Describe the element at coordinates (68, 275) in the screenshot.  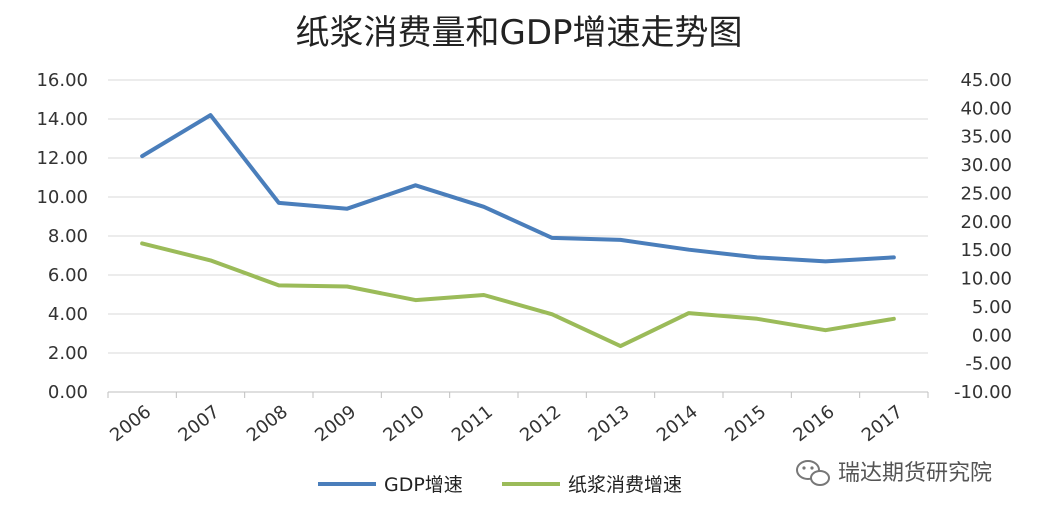
I see `left-tick-label: 6.00` at that location.